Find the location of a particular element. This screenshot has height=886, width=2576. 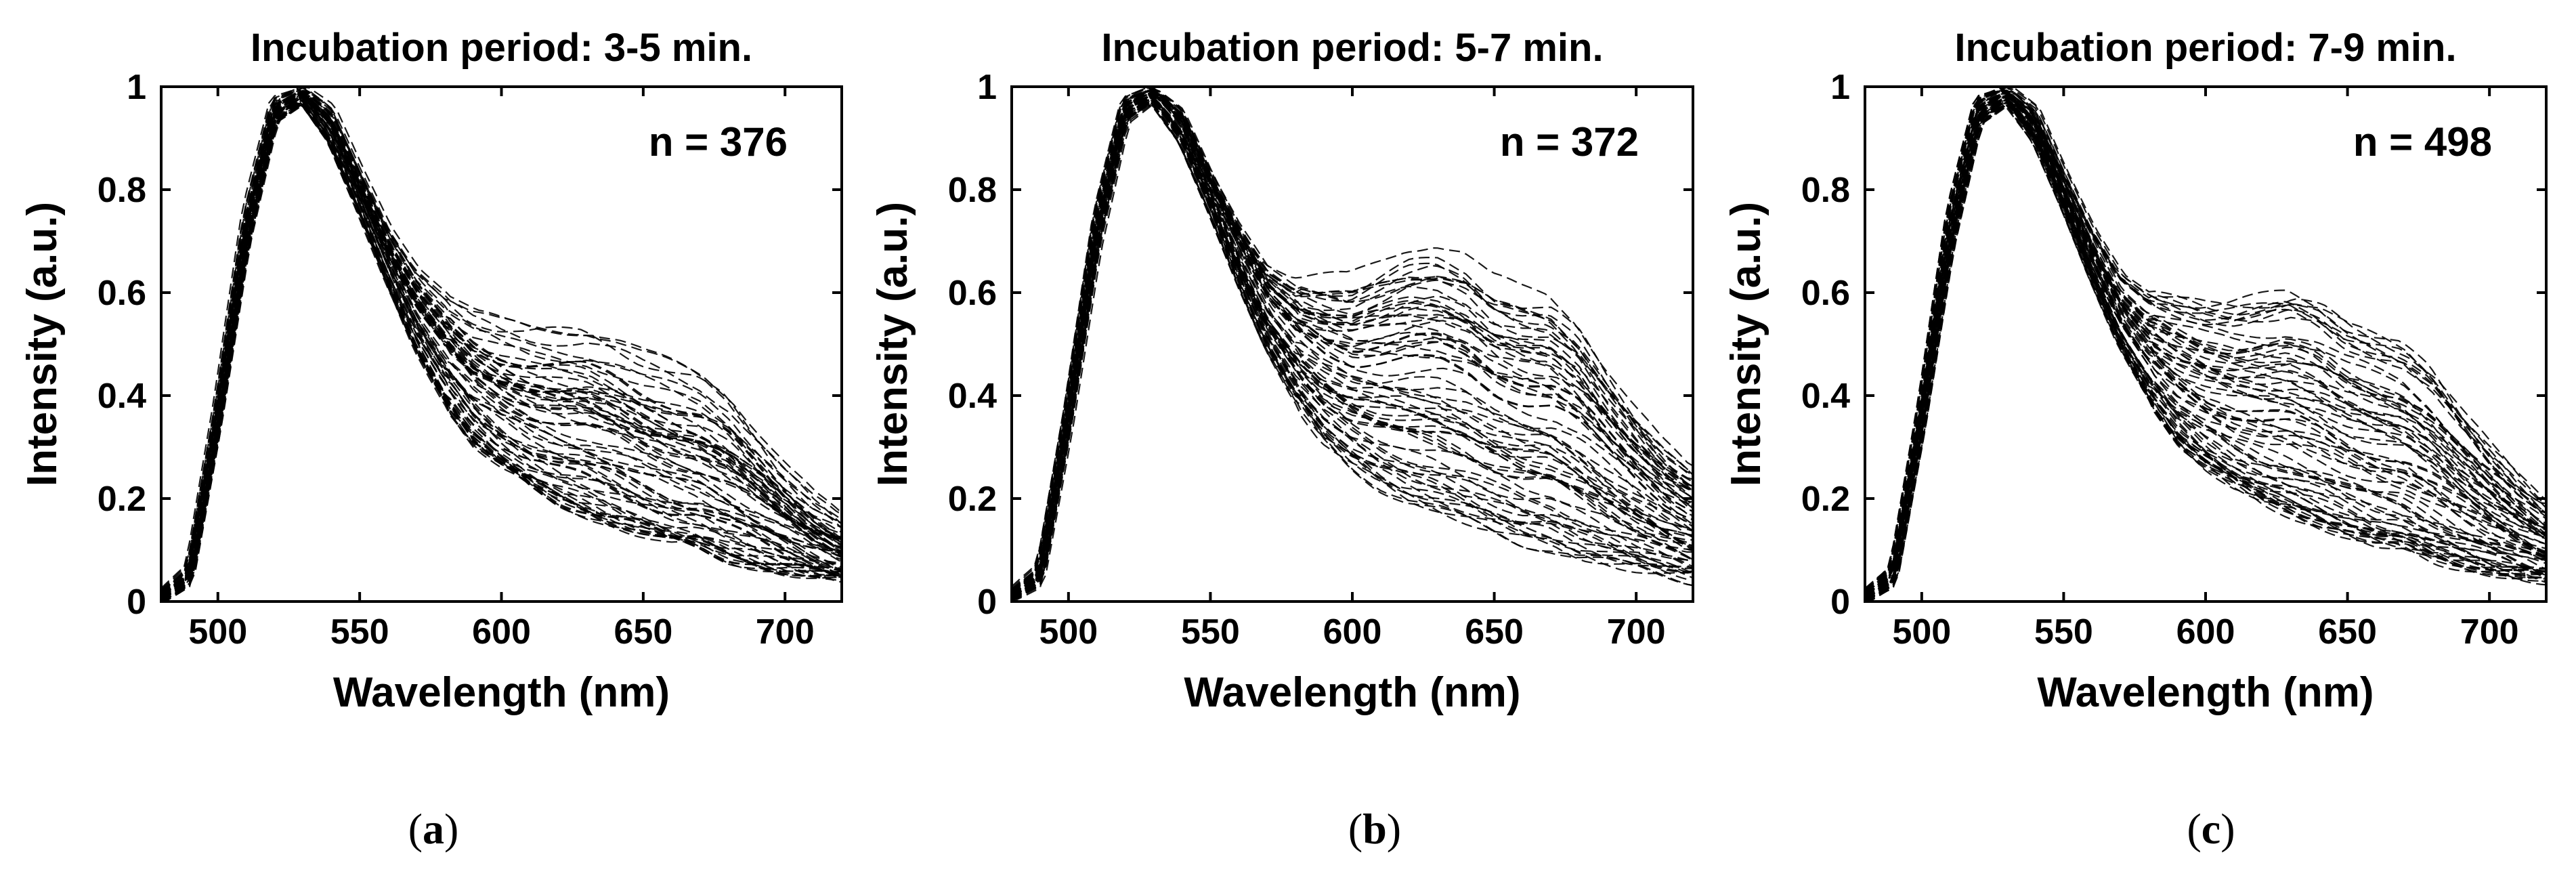

y-tick-label: 0.6 is located at coordinates (122, 293).